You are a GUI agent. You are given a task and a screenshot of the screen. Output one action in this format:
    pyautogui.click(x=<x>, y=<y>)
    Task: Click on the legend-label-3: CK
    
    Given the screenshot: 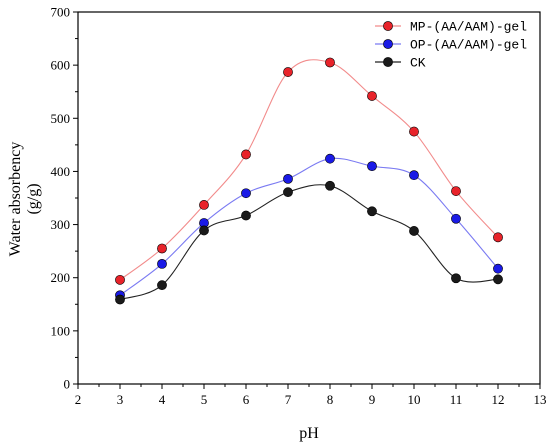 What is the action you would take?
    pyautogui.click(x=418, y=63)
    